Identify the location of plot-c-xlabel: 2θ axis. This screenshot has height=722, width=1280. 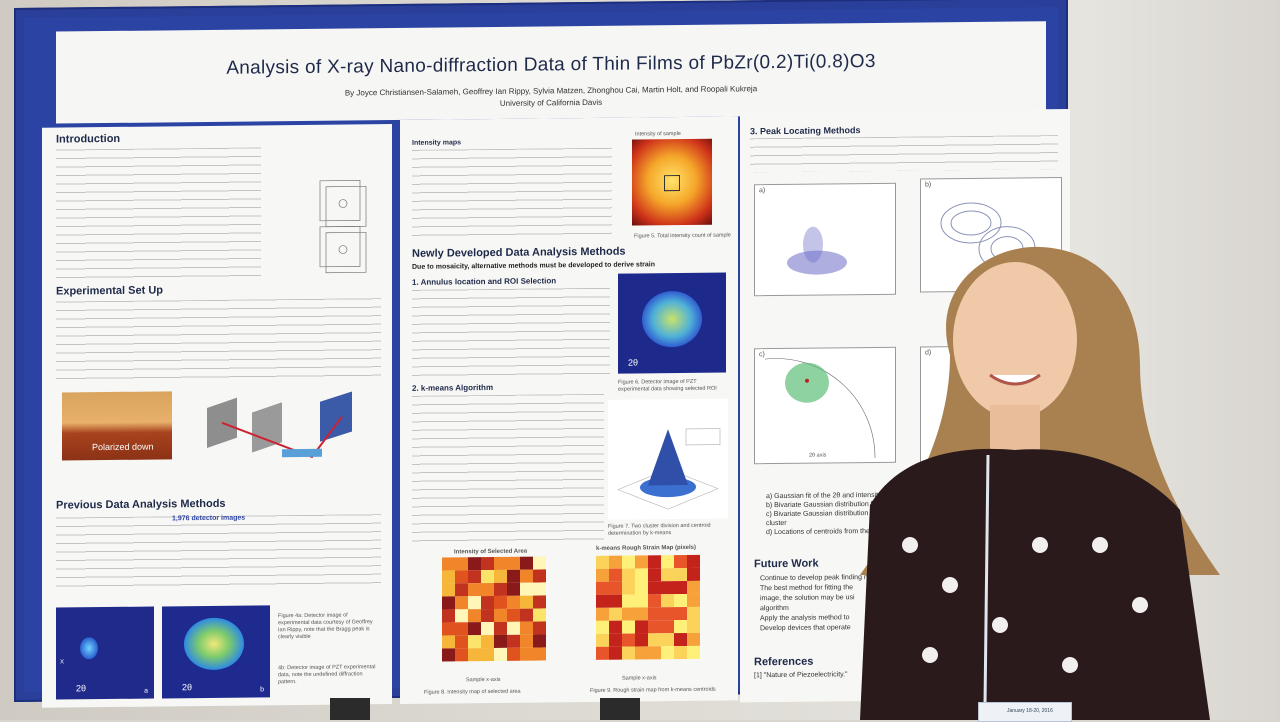
(818, 455).